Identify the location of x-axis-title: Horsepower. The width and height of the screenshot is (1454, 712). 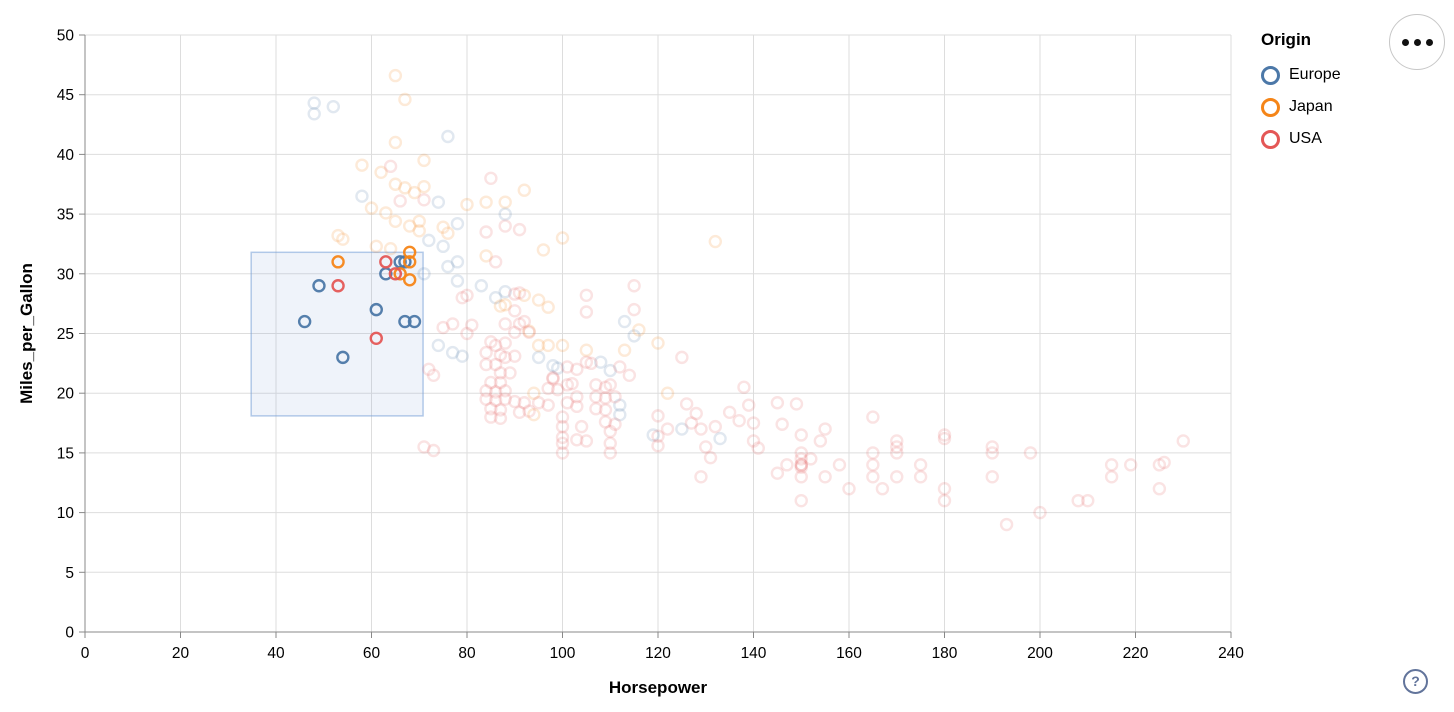
(658, 687).